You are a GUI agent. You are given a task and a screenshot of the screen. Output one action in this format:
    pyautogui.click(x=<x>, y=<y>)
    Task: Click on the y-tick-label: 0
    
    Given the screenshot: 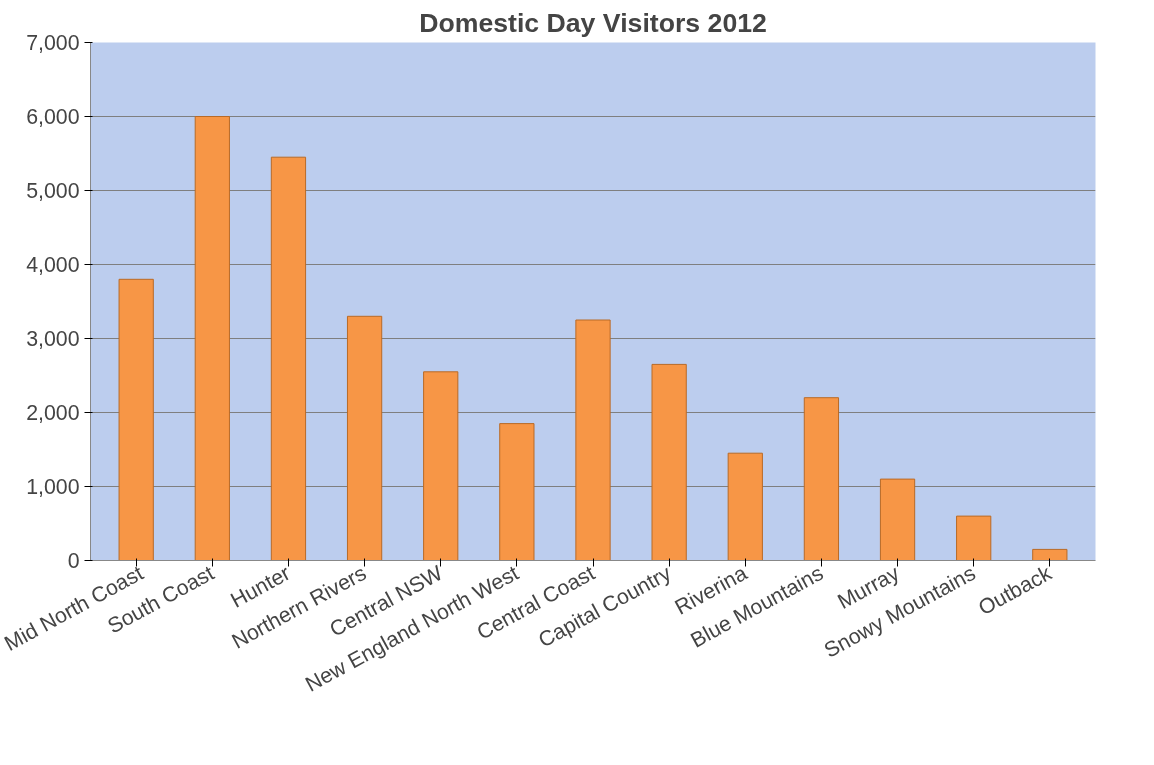 What is the action you would take?
    pyautogui.click(x=73, y=561)
    